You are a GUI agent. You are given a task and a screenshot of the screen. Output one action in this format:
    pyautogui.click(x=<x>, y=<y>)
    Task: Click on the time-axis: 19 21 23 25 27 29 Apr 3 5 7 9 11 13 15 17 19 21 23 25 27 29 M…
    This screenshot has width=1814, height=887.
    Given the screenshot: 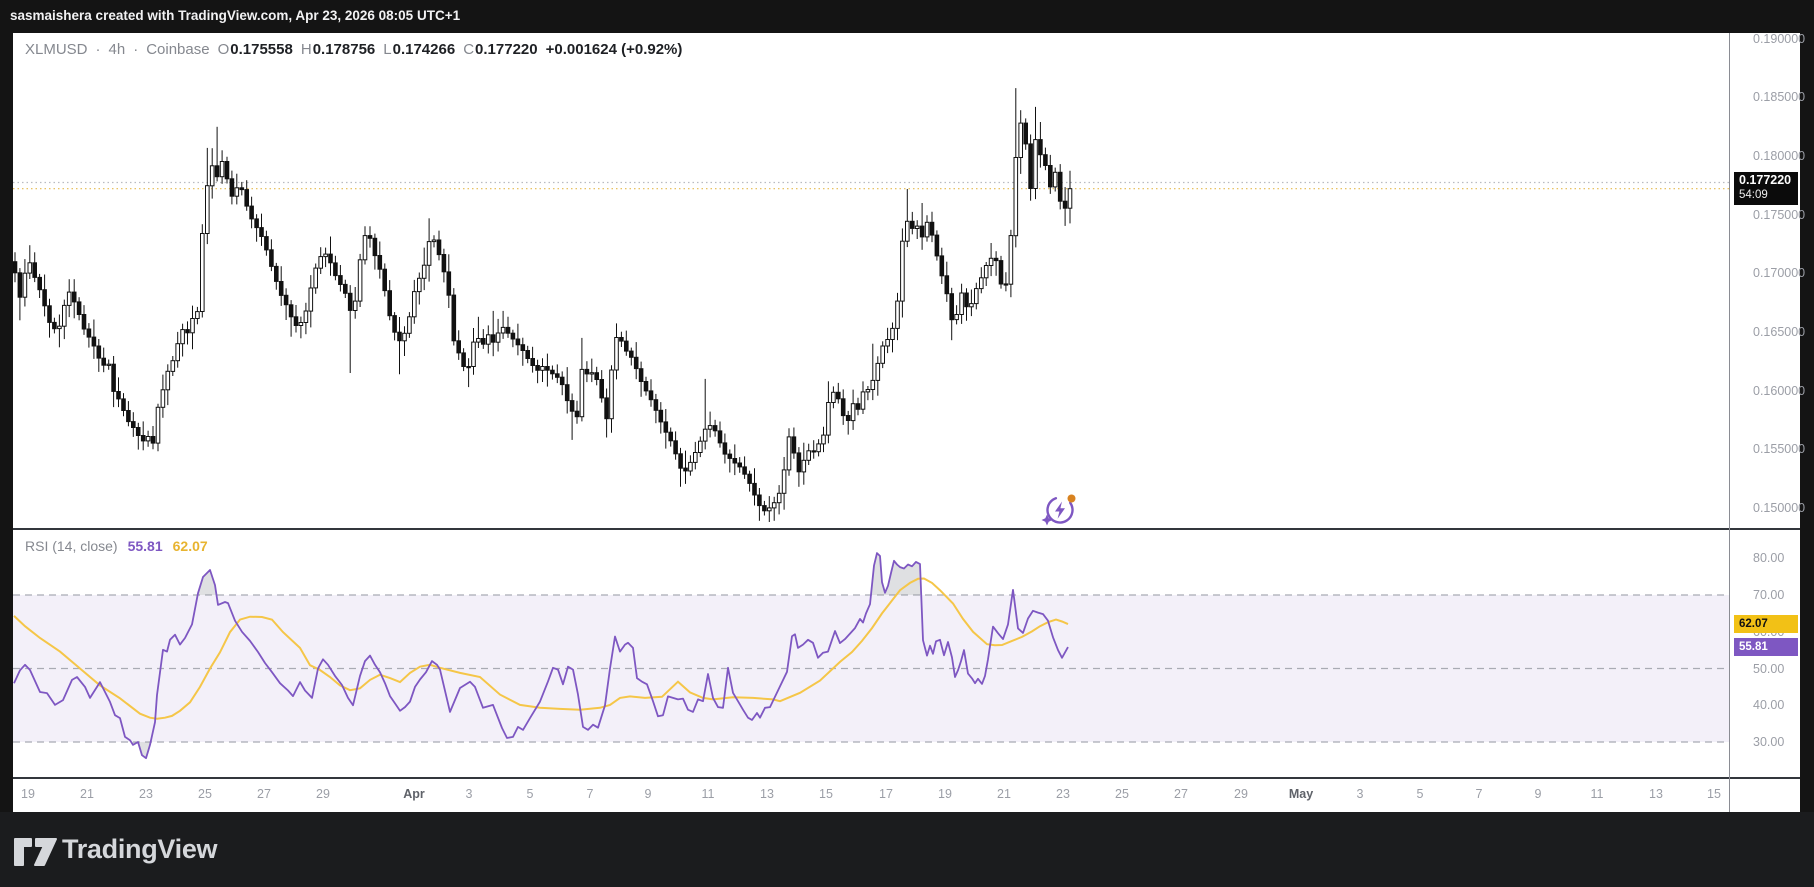 What is the action you would take?
    pyautogui.click(x=871, y=795)
    